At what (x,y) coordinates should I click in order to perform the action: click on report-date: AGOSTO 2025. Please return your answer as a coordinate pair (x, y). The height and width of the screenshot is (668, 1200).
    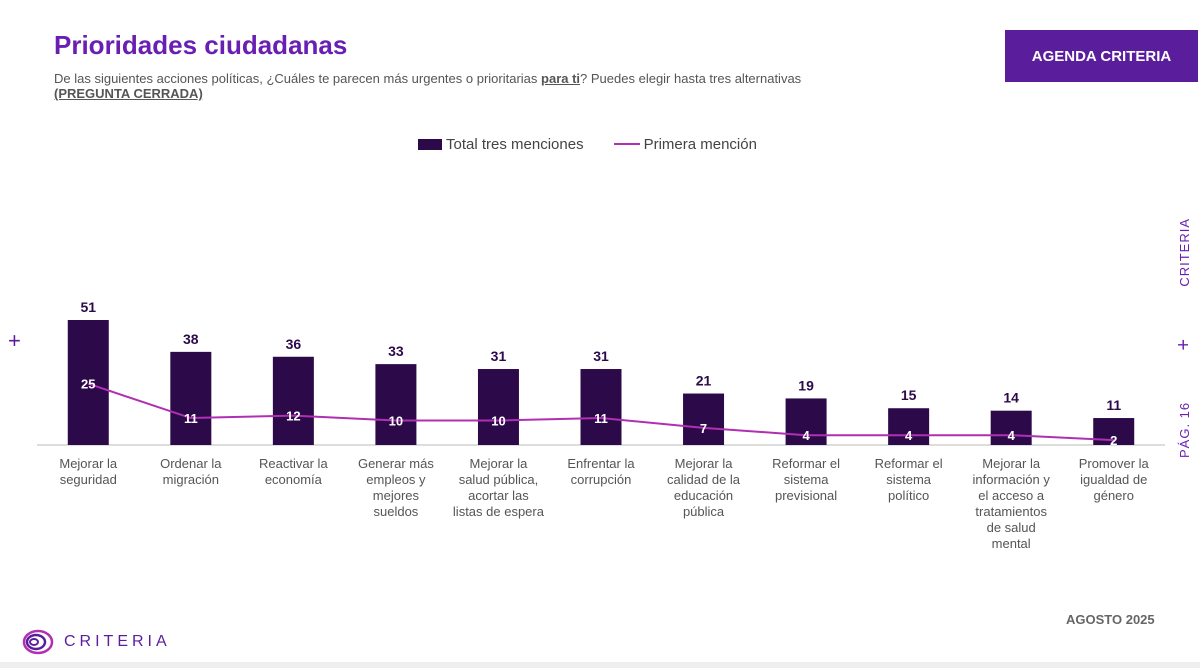
    Looking at the image, I should click on (1110, 619).